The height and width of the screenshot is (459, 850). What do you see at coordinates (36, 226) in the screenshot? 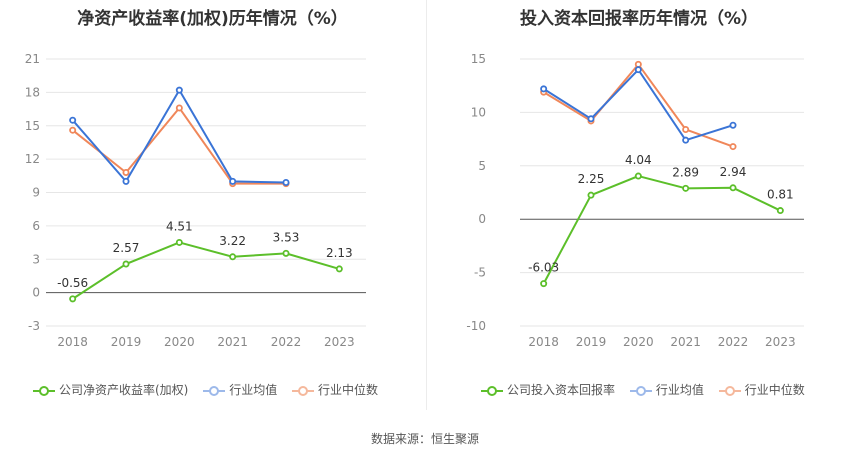
I see `y-tick-label: 6` at bounding box center [36, 226].